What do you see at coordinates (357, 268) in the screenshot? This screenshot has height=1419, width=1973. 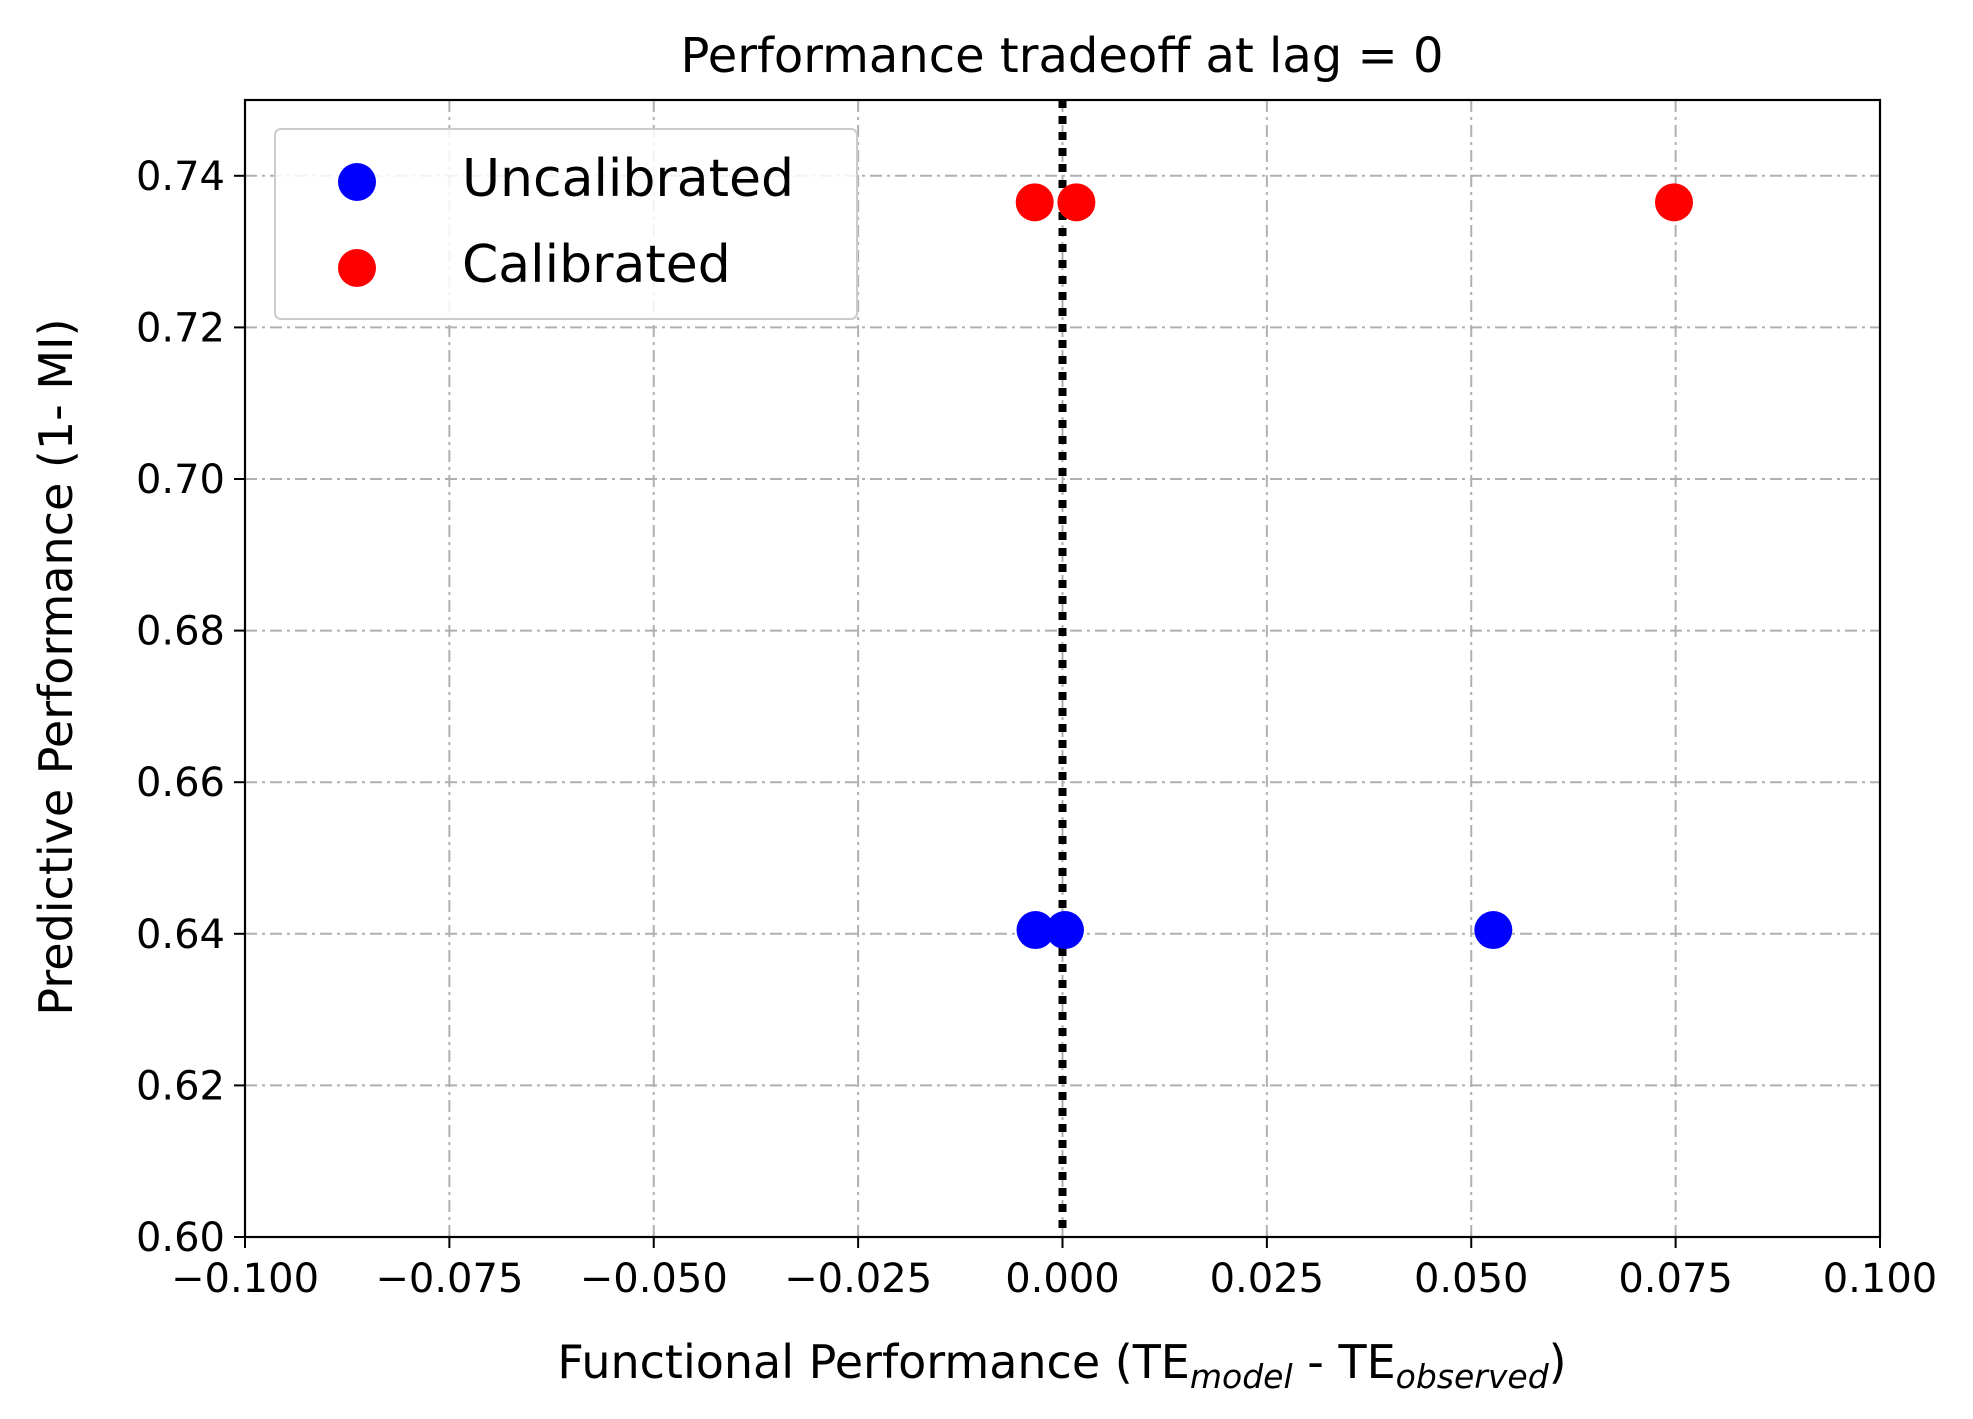 I see `legend-marker-calibrated` at bounding box center [357, 268].